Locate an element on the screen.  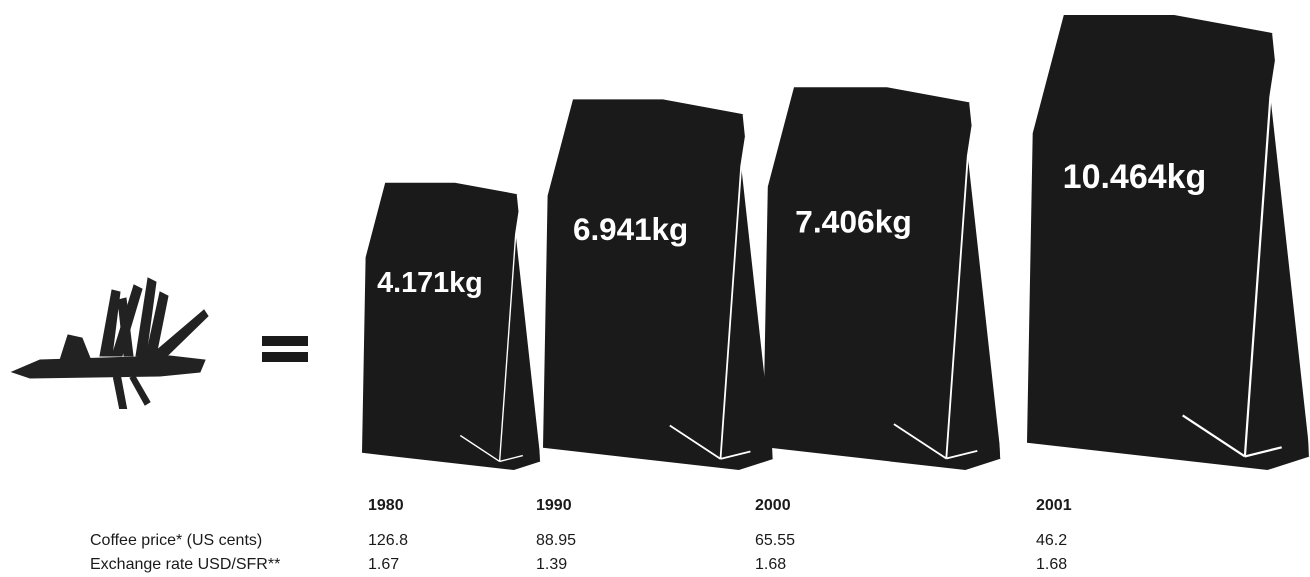
coffee-bag-body-1990 is located at coordinates (658, 285).